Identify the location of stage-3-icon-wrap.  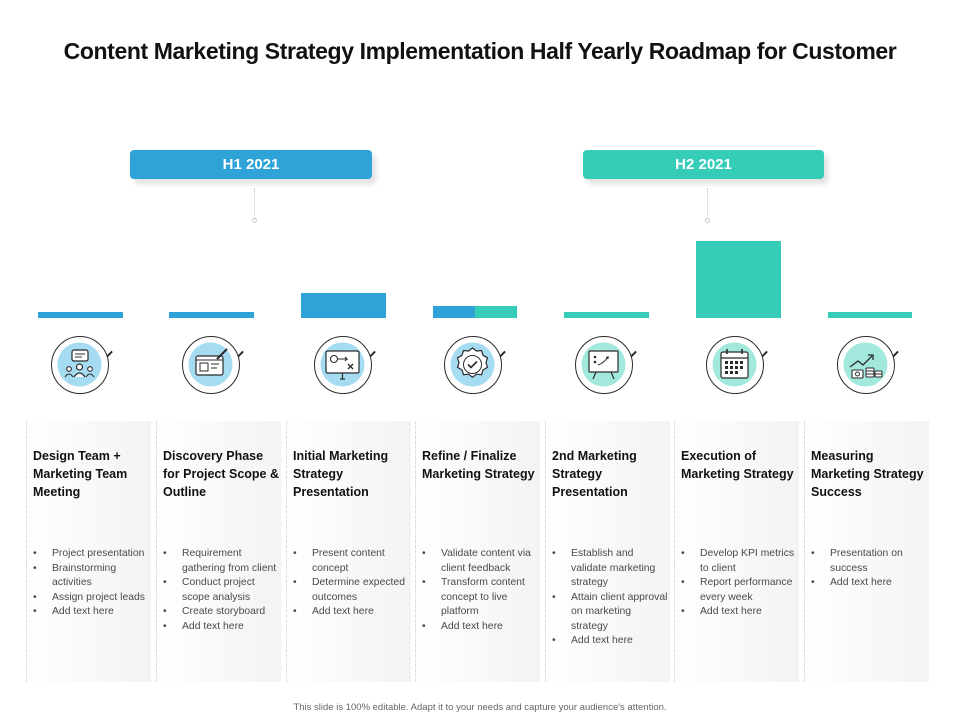
(343, 365).